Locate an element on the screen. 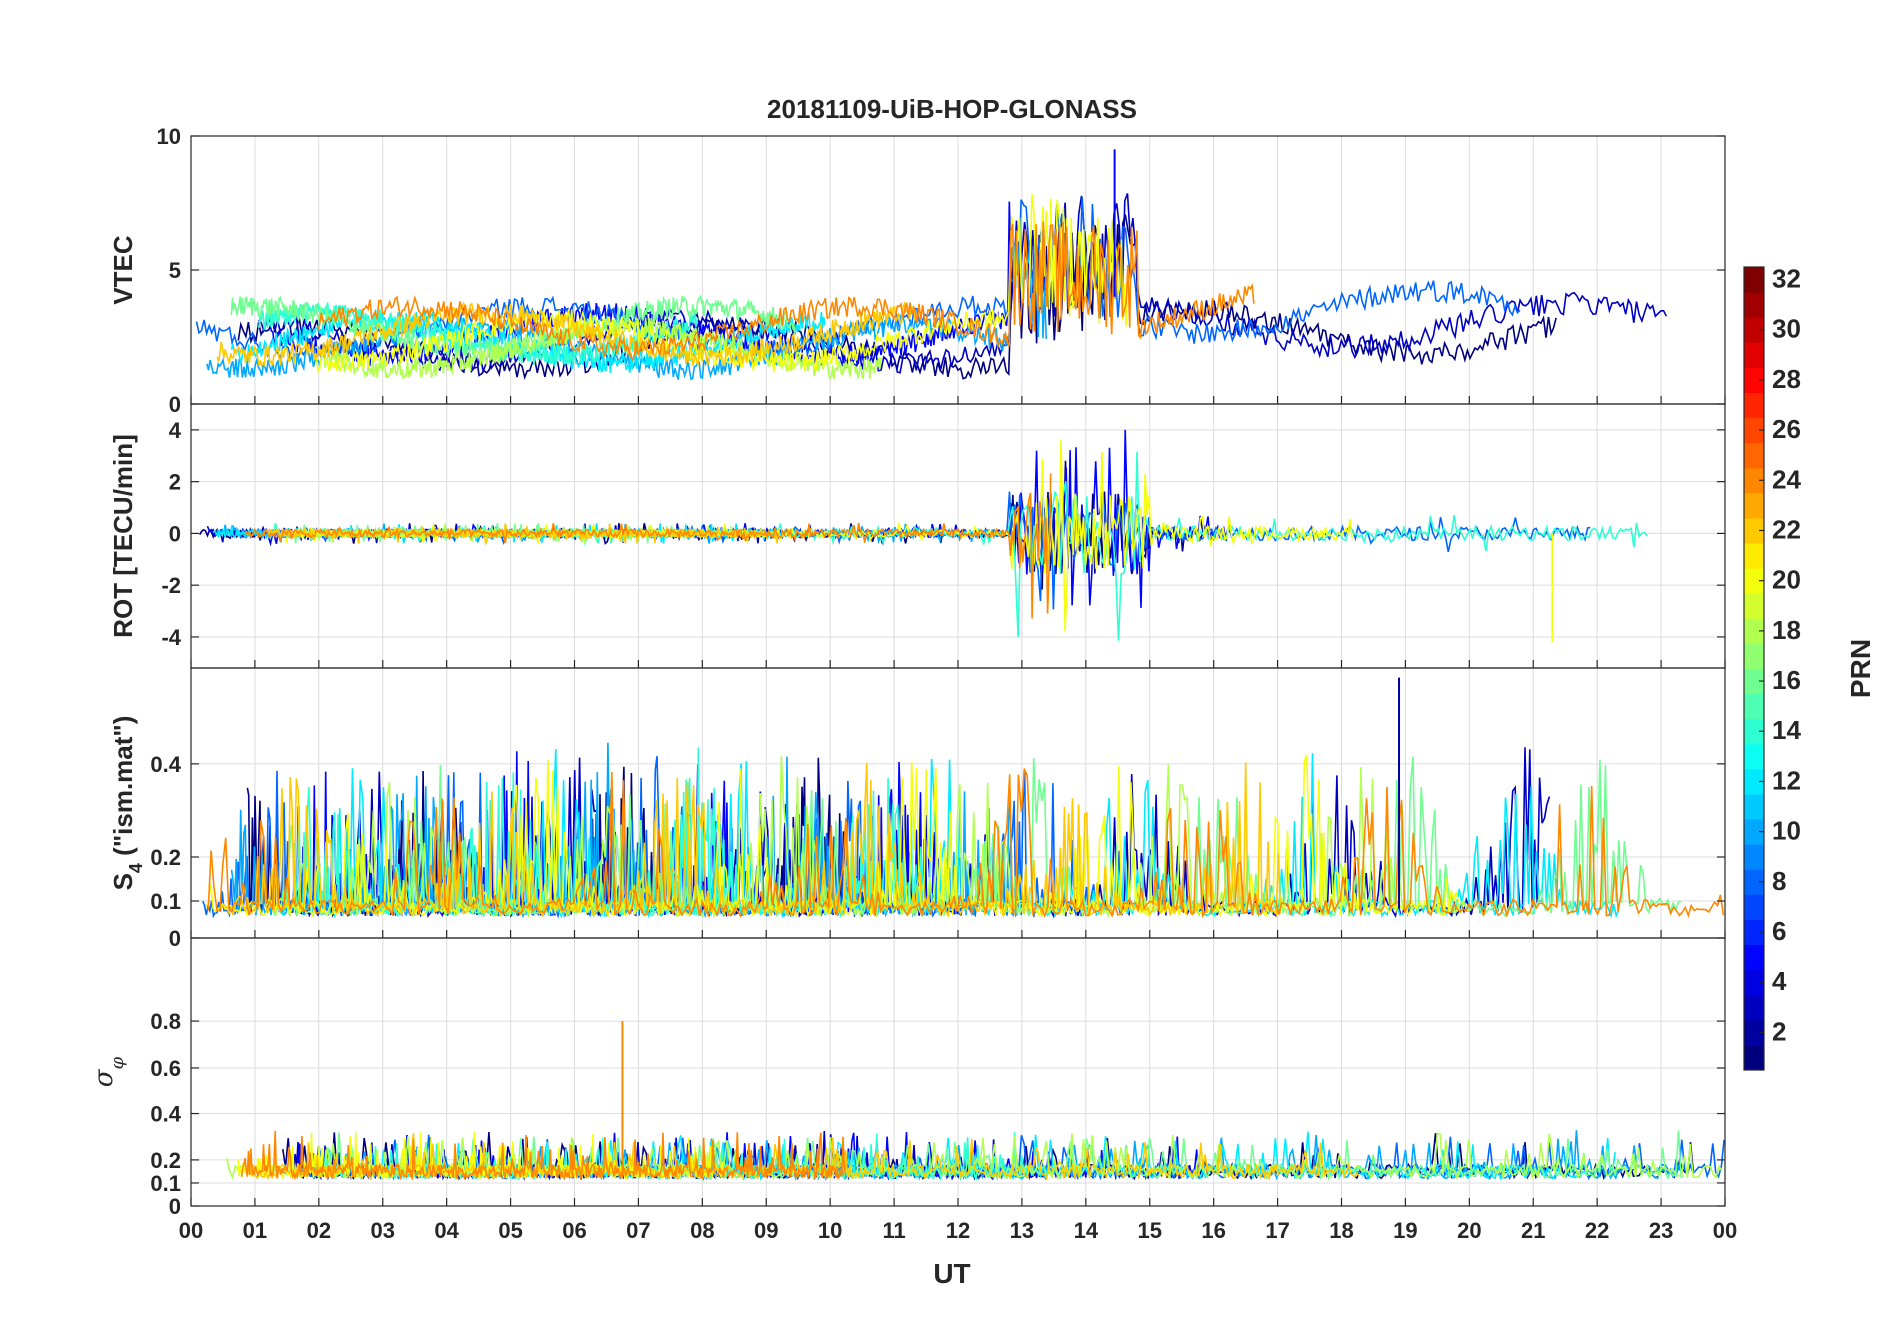  chart-title: 20181109-UiB-HOP-GLONASS is located at coordinates (952, 109).